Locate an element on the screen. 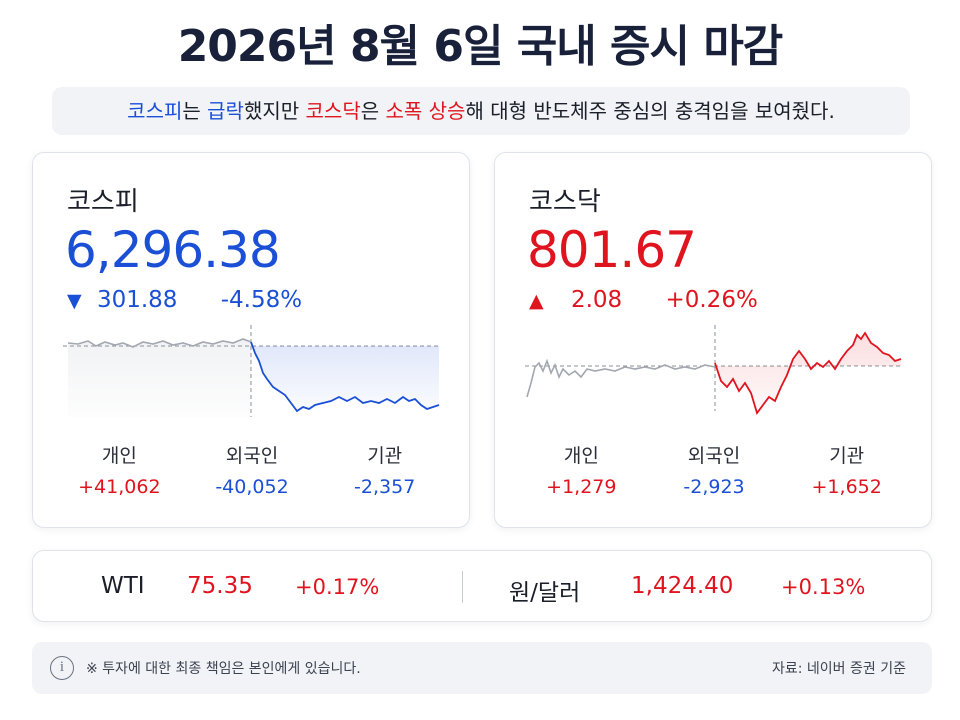  kosdaq-name: 코스닥 is located at coordinates (565, 202).